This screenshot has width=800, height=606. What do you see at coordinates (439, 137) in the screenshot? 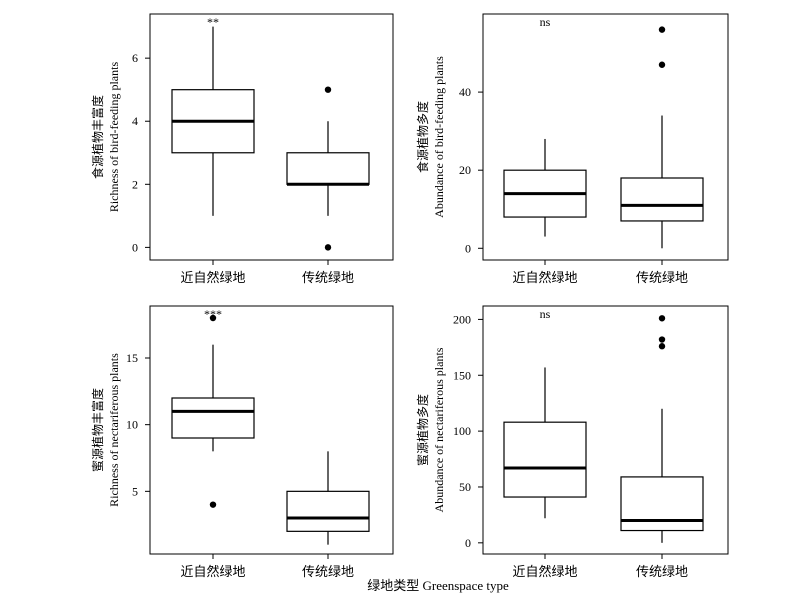
I see `y-axis-label-en: Abundance of bird-feeding plants` at bounding box center [439, 137].